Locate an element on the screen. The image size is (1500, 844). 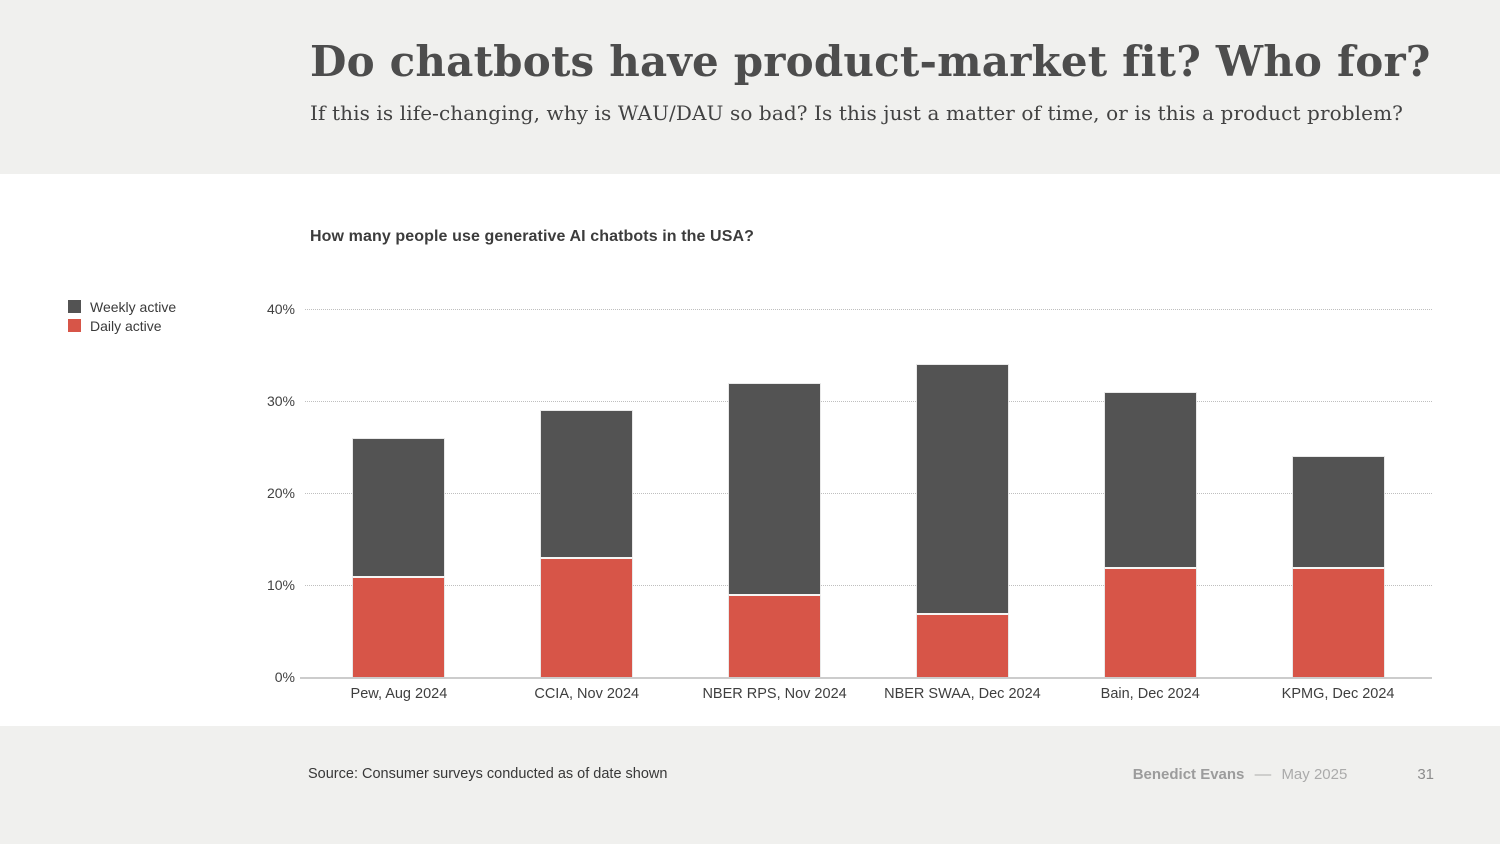
legend-item-daily: Daily active is located at coordinates (122, 325).